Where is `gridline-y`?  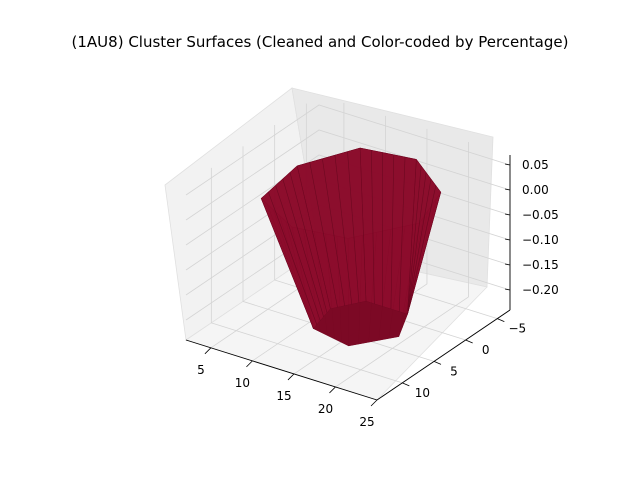 gridline-y is located at coordinates (306, 275).